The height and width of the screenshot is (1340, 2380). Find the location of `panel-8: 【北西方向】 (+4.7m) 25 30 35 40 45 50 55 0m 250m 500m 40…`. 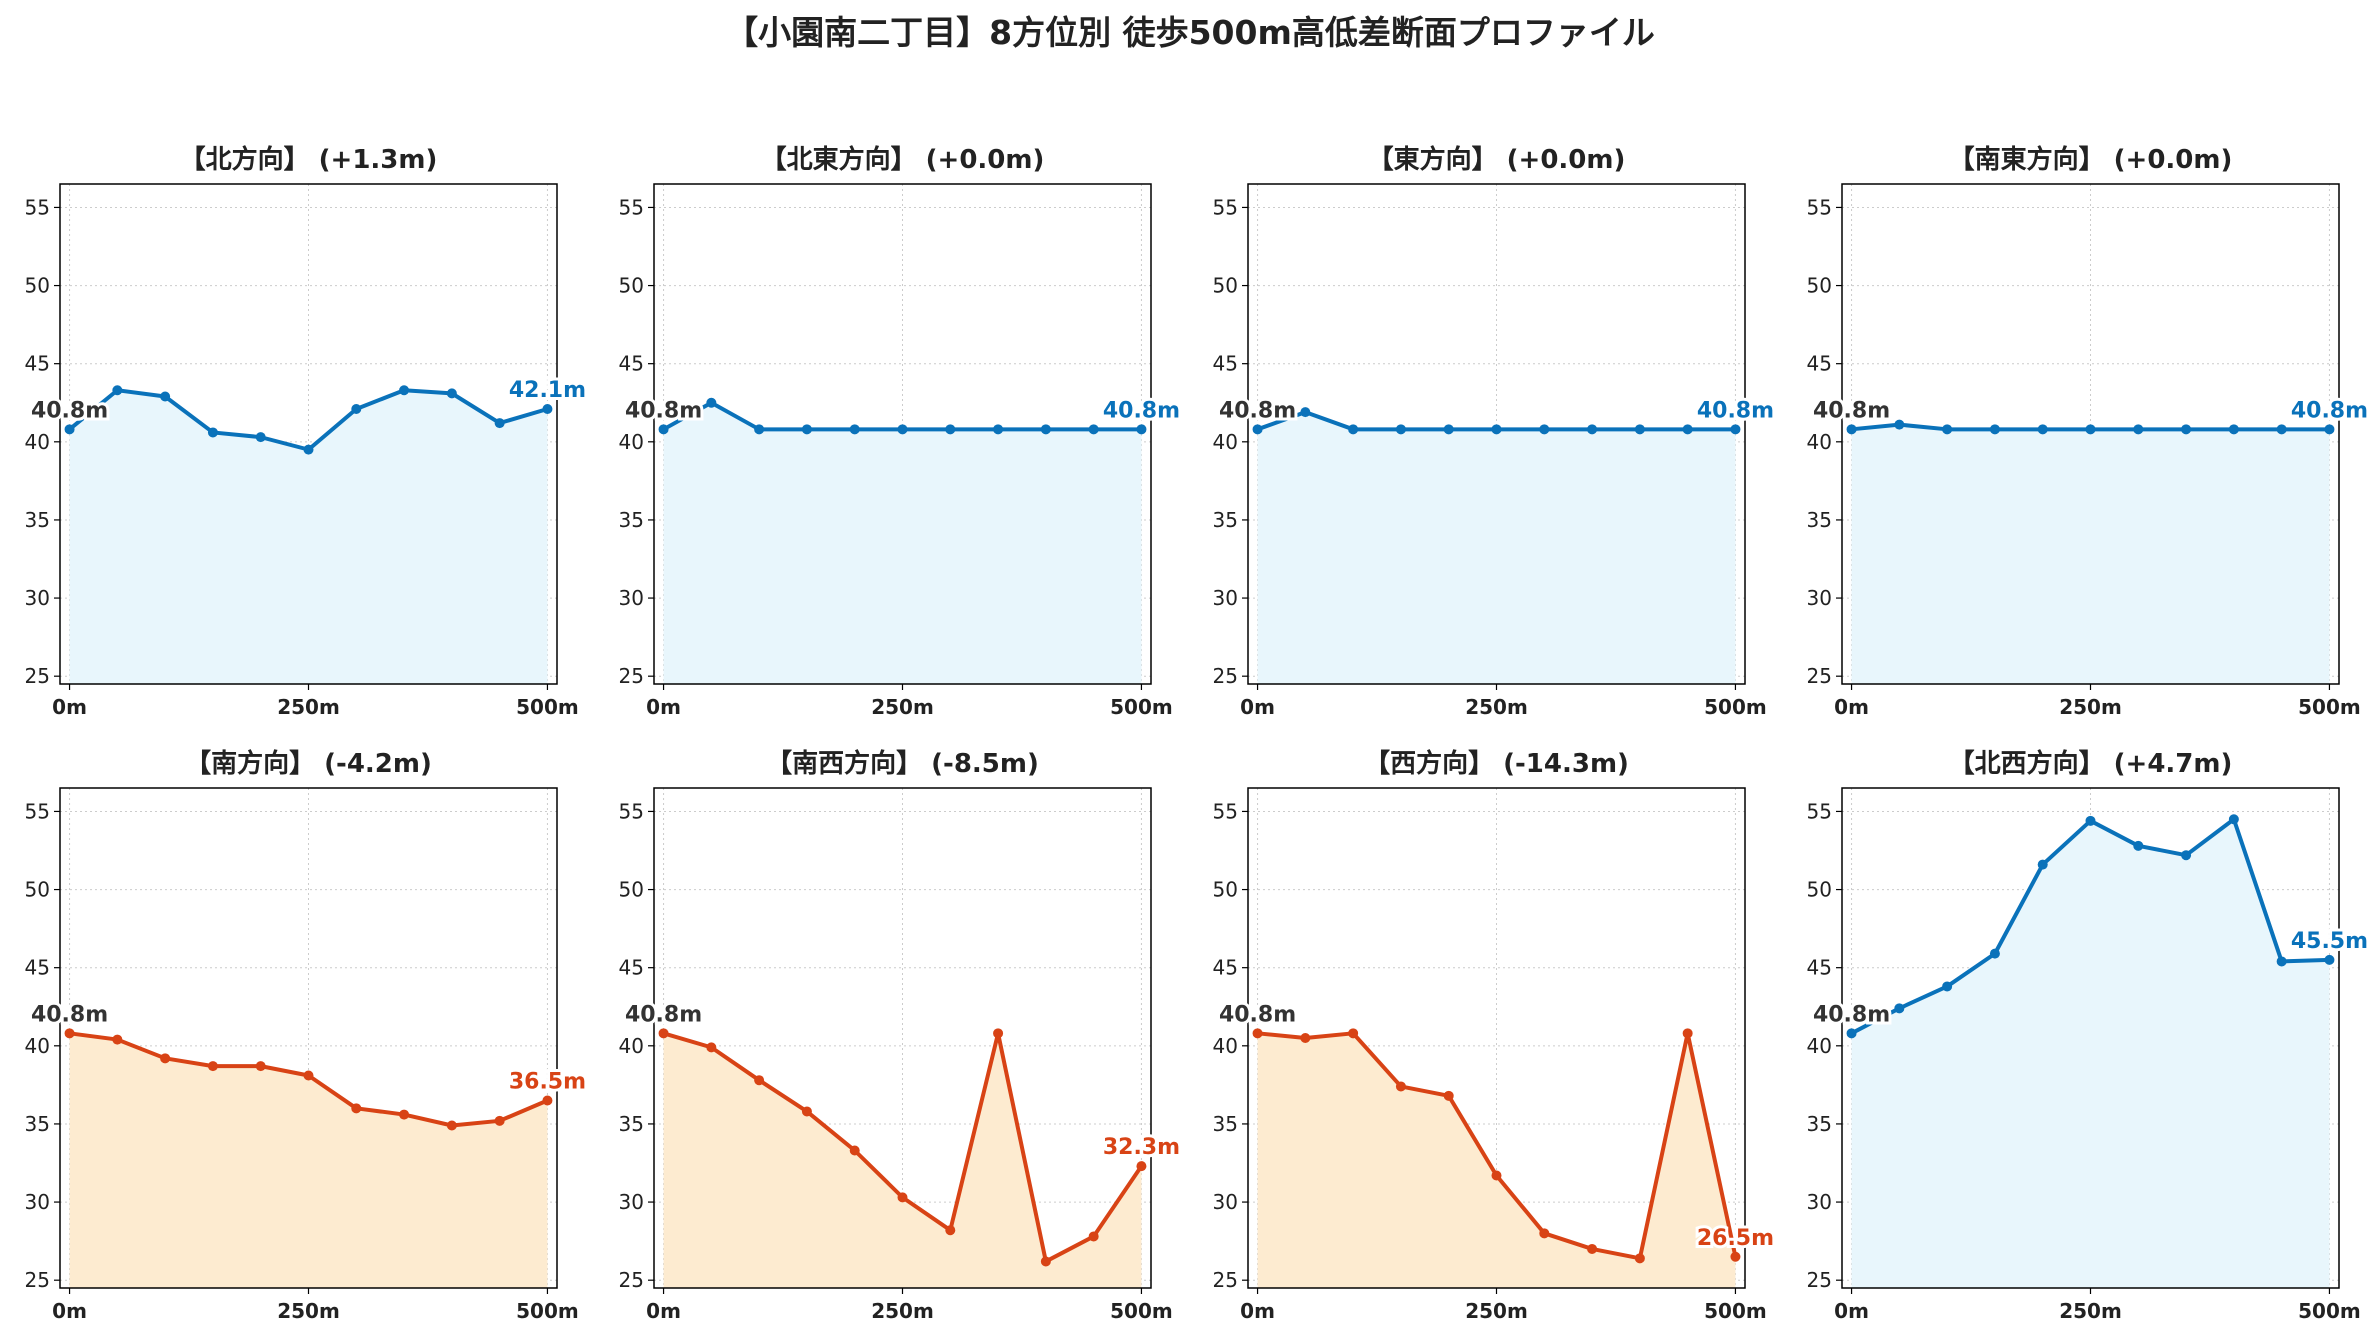

panel-8: 【北西方向】 (+4.7m) 25 30 35 40 45 50 55 0m 250m 500m 40… is located at coordinates (2089, 1035).